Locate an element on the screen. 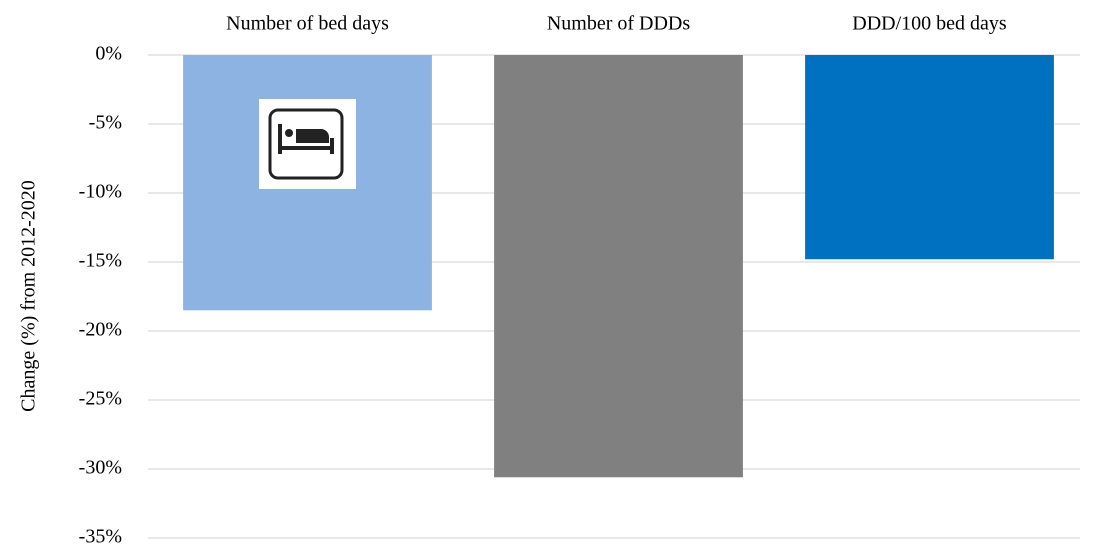 This screenshot has height=551, width=1094. category-label: Number of bed days is located at coordinates (307, 24).